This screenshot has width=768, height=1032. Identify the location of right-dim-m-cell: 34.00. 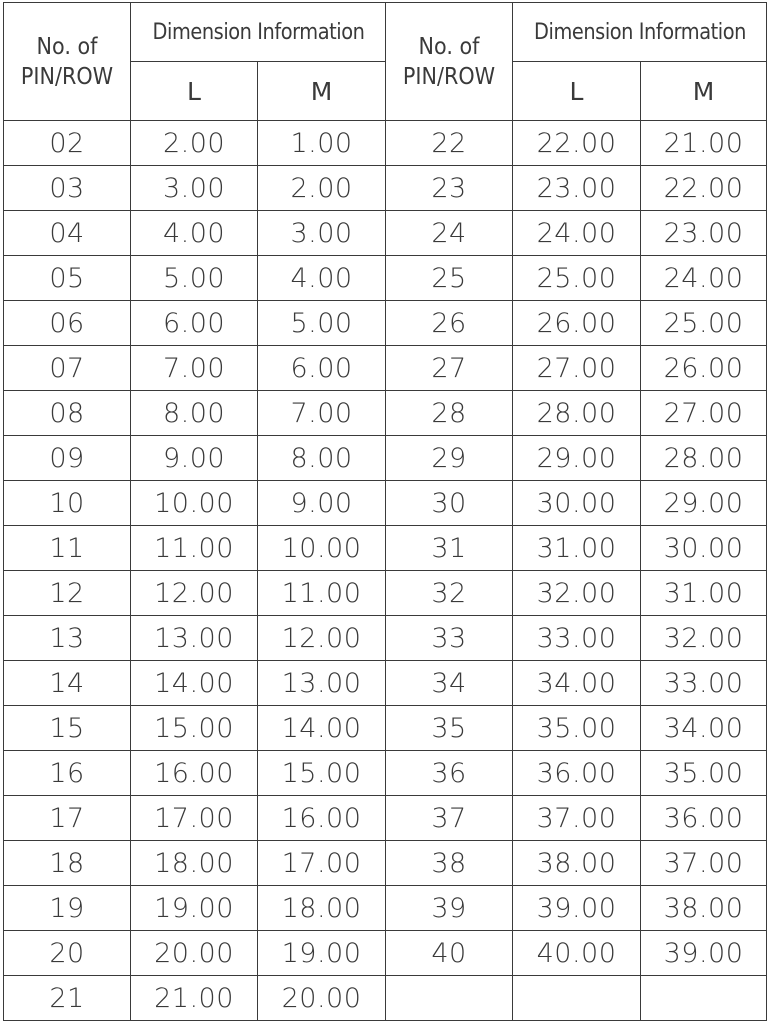
(703, 728).